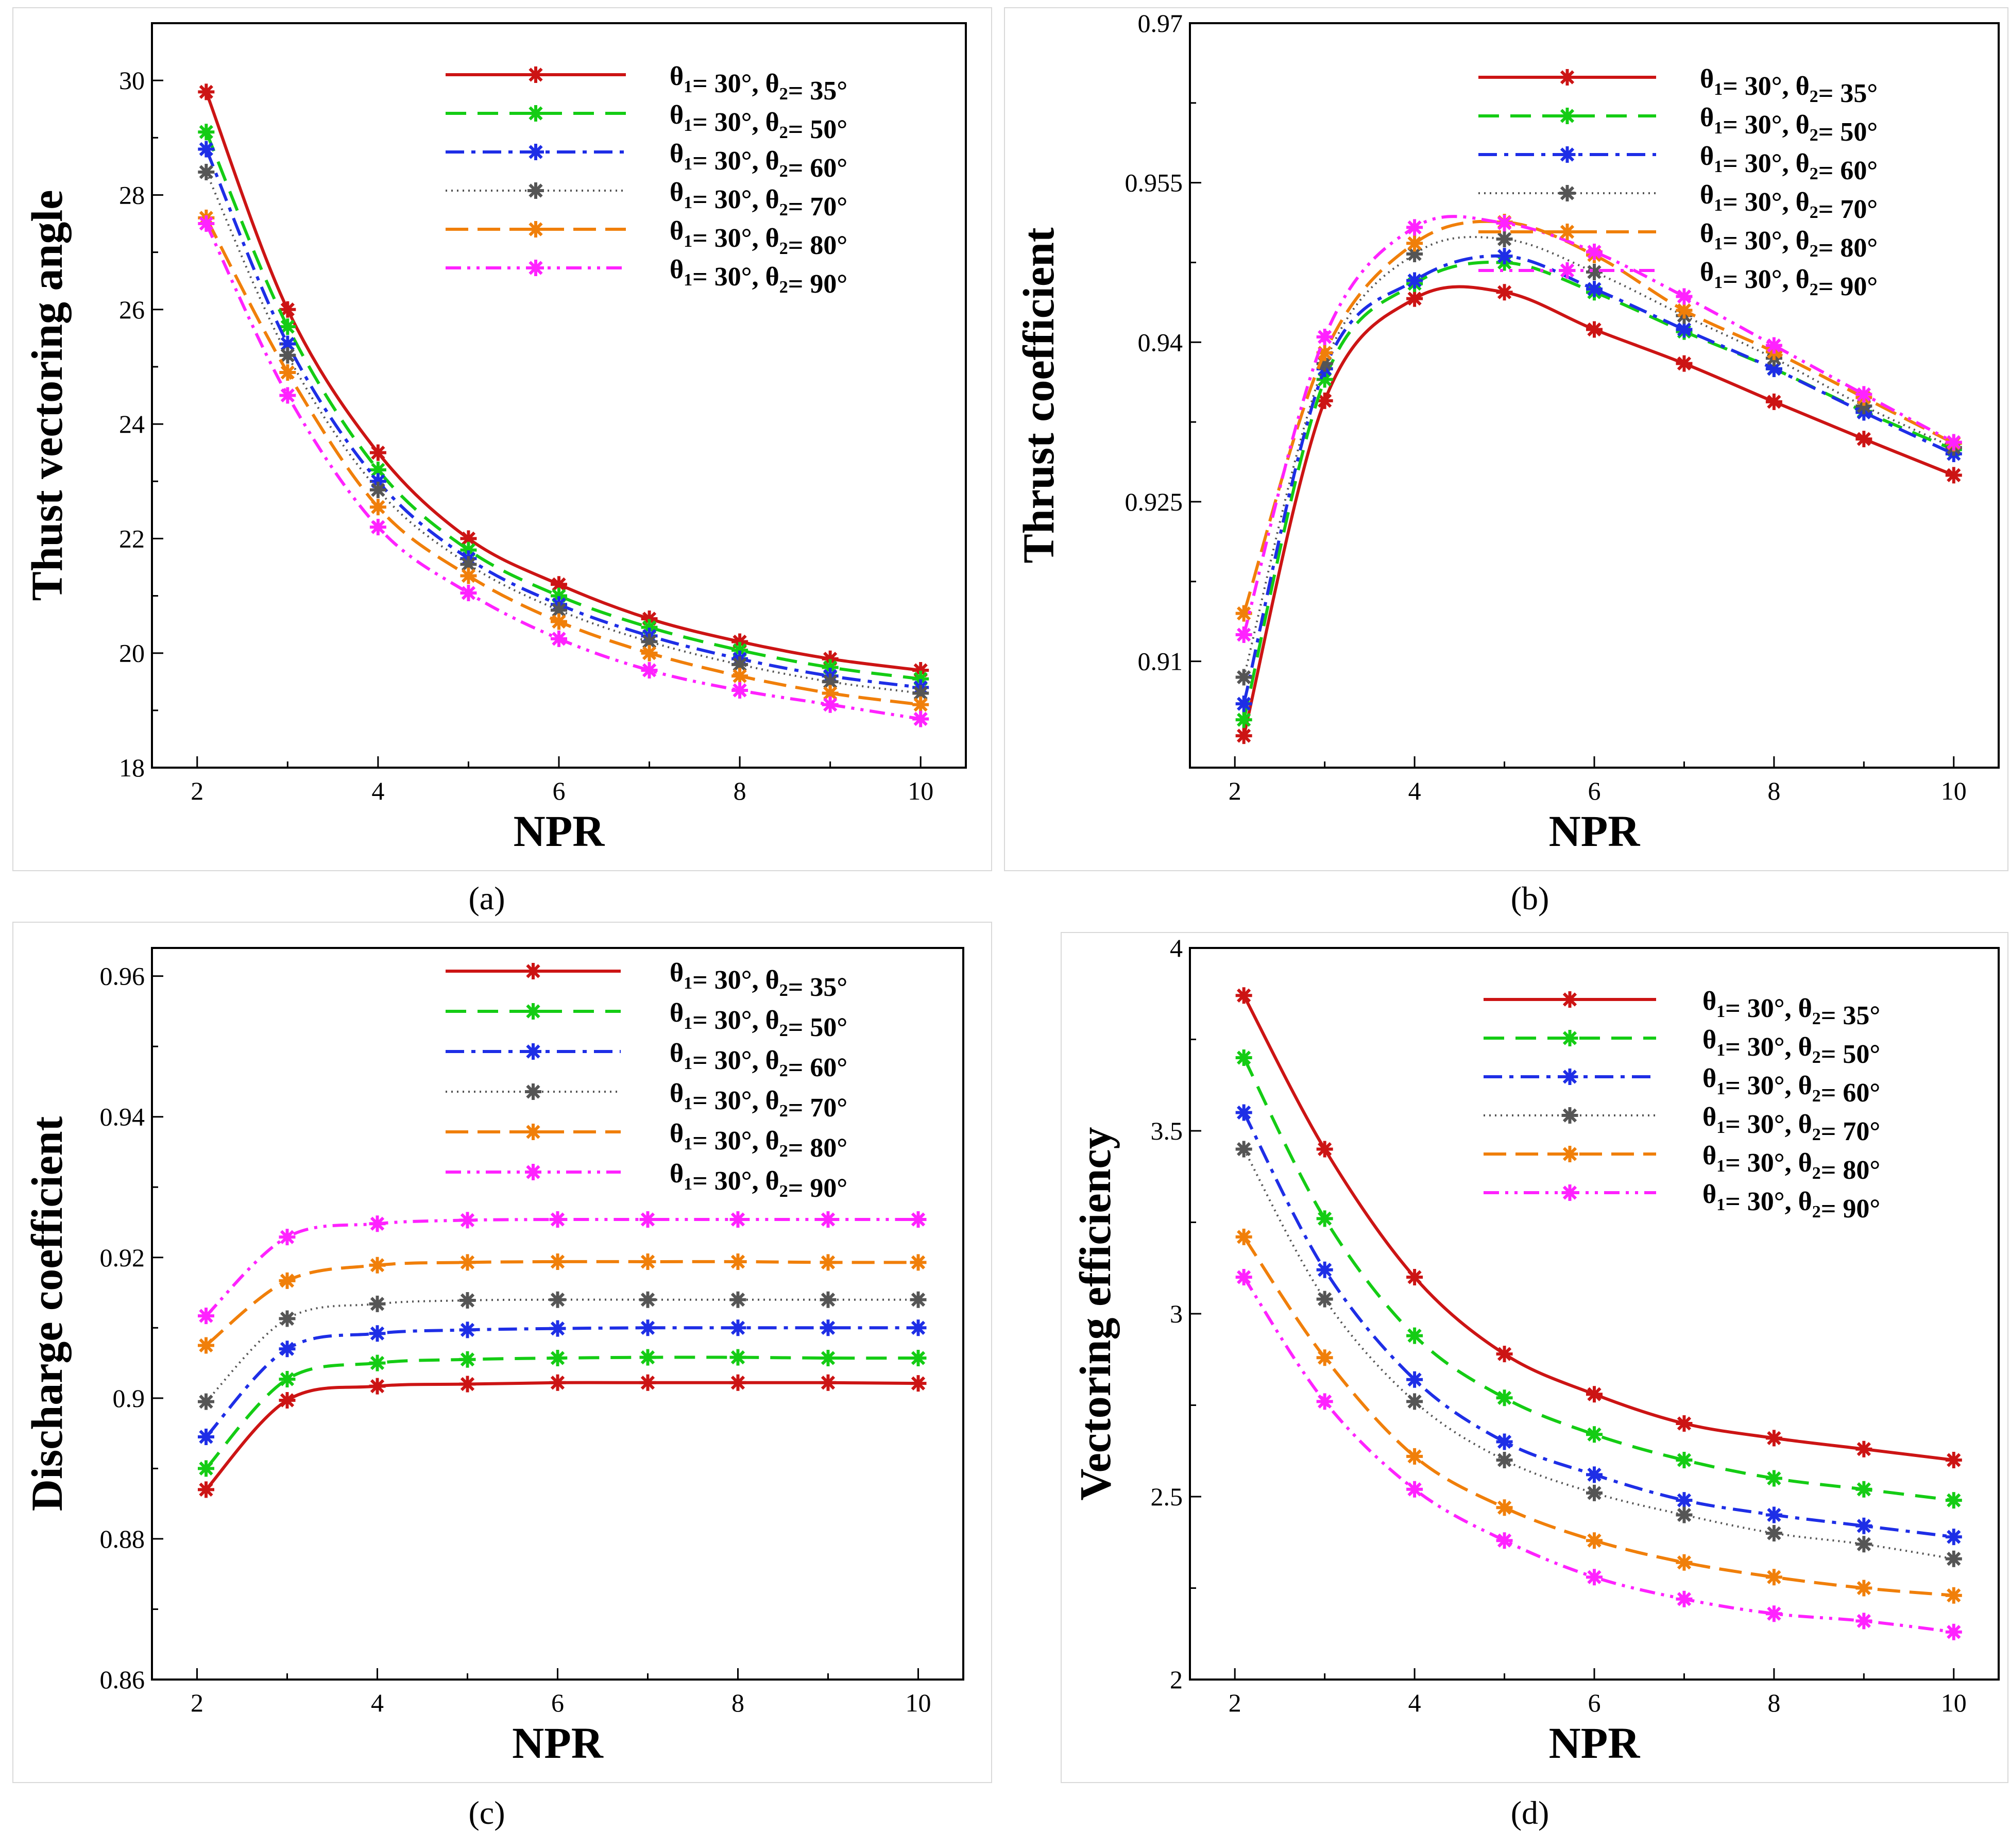 Image resolution: width=2010 pixels, height=1848 pixels. Describe the element at coordinates (1176, 948) in the screenshot. I see `y-tick-label: 4` at that location.